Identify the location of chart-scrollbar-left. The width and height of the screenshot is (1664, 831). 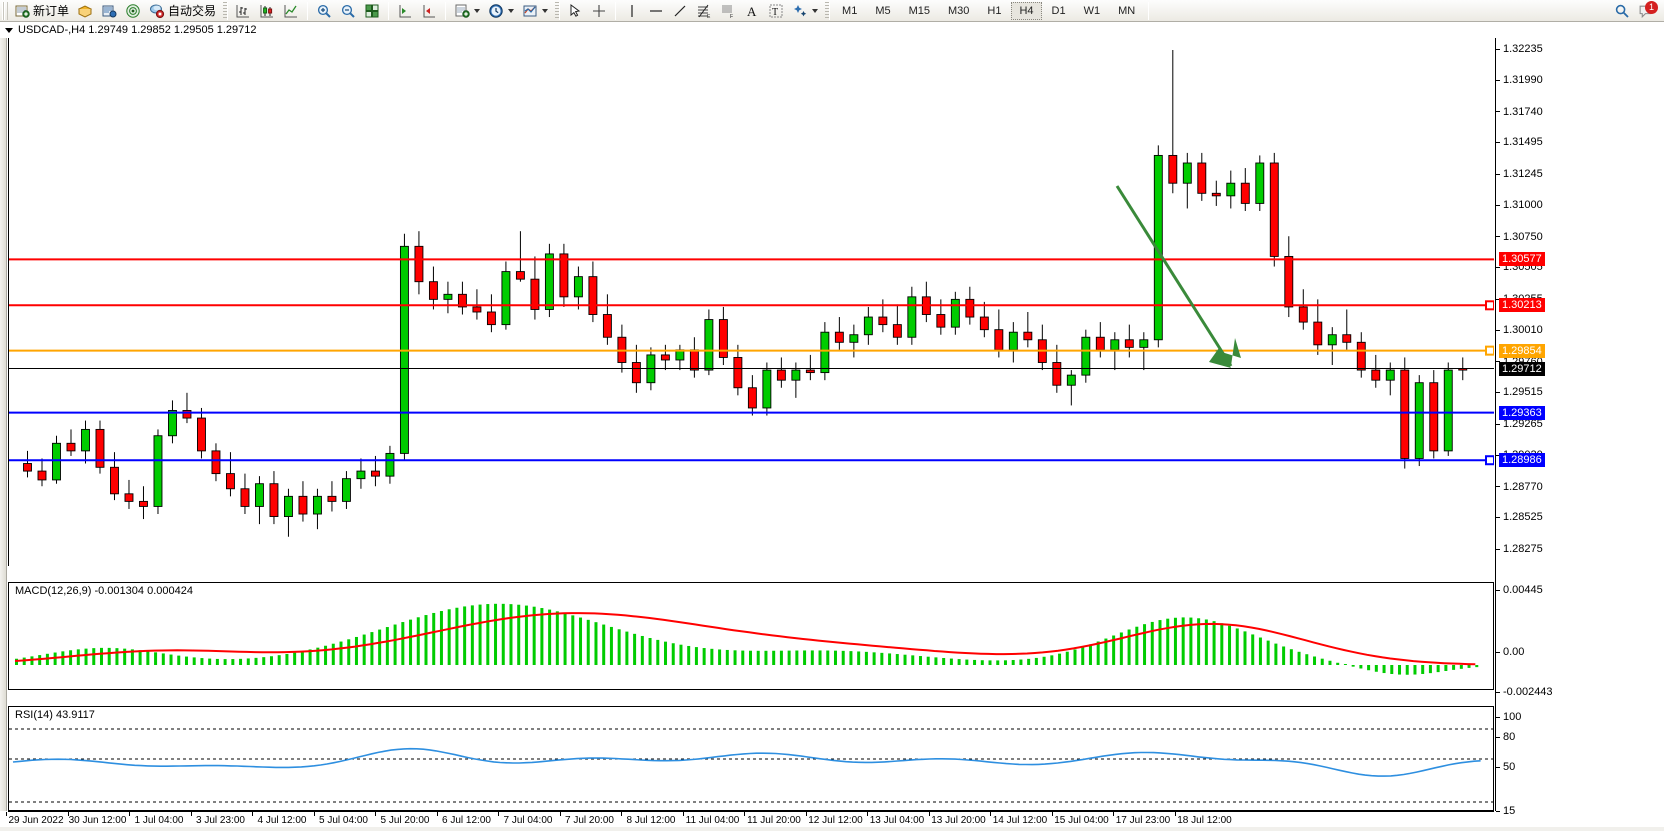
(3, 424).